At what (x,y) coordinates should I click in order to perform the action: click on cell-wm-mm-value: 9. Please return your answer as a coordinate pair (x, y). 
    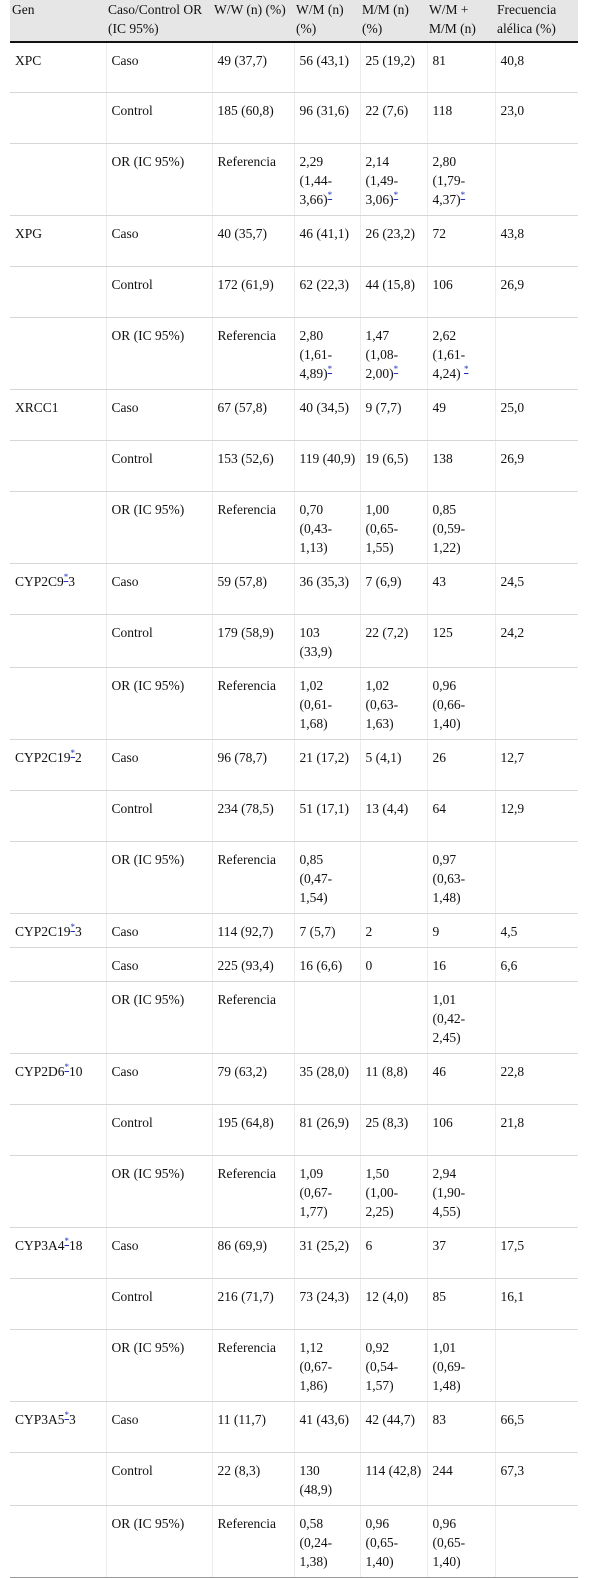
    Looking at the image, I should click on (436, 931).